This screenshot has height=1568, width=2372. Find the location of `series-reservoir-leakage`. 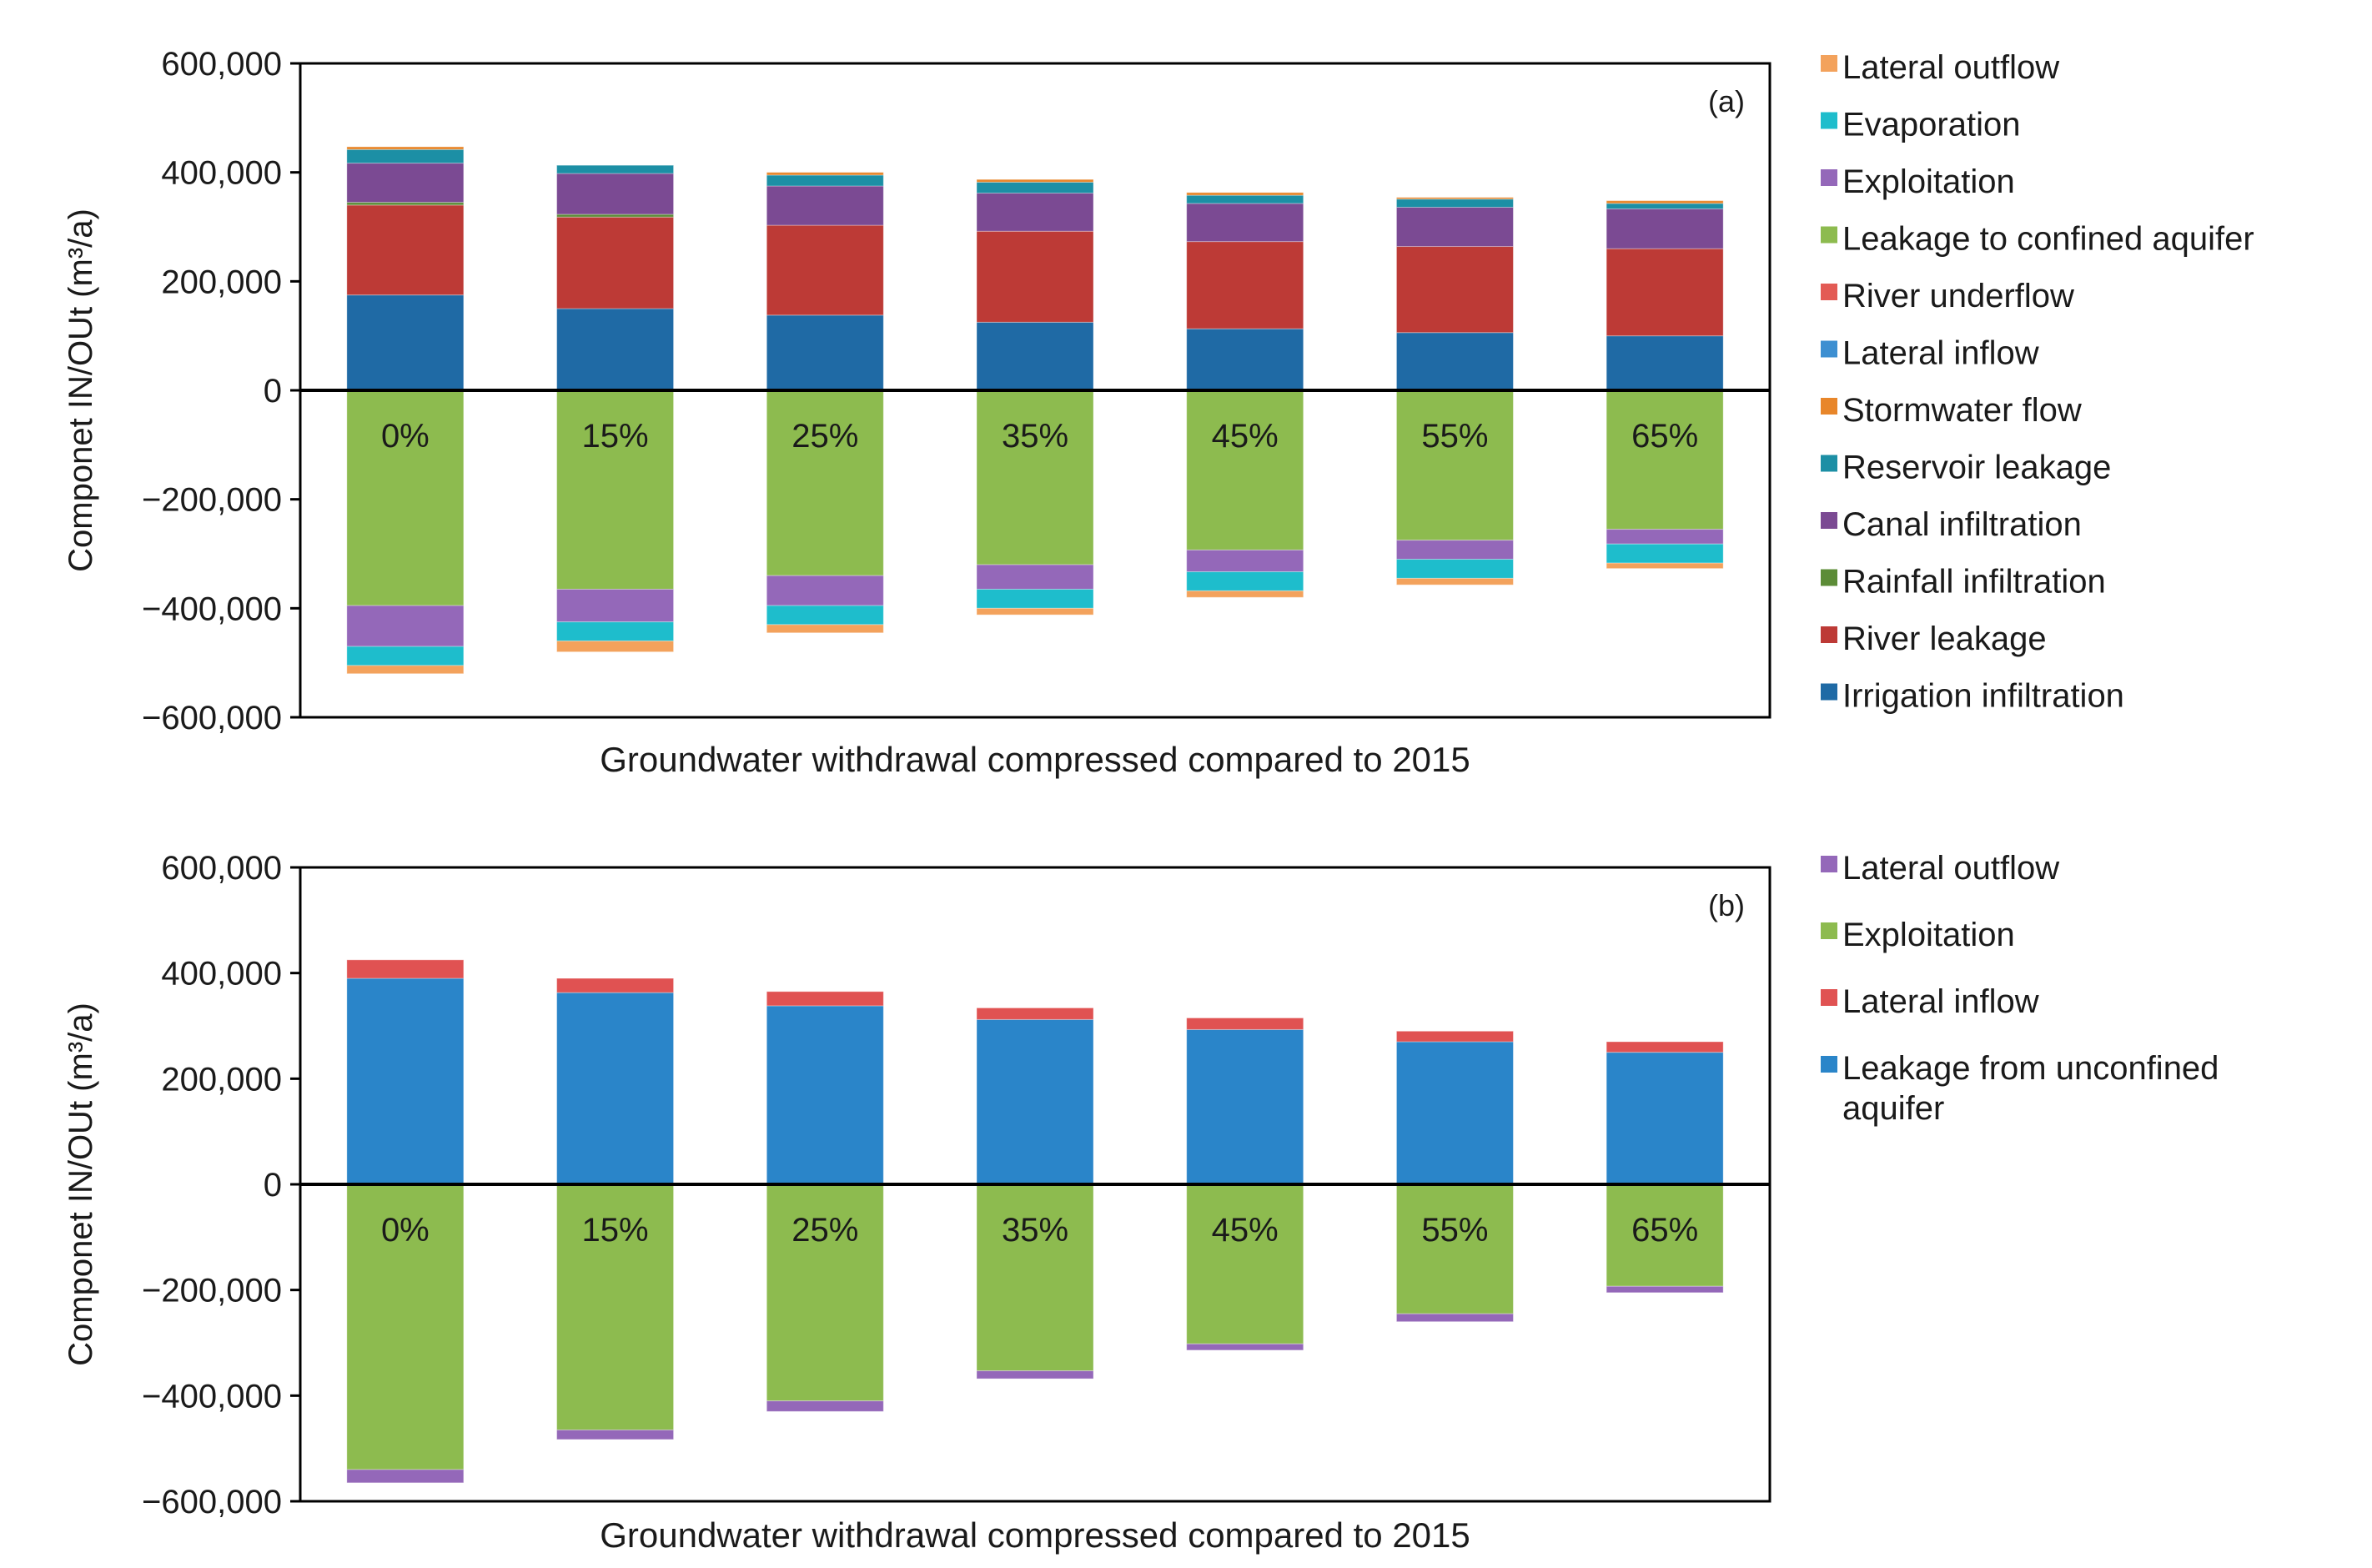

series-reservoir-leakage is located at coordinates (1035, 178).